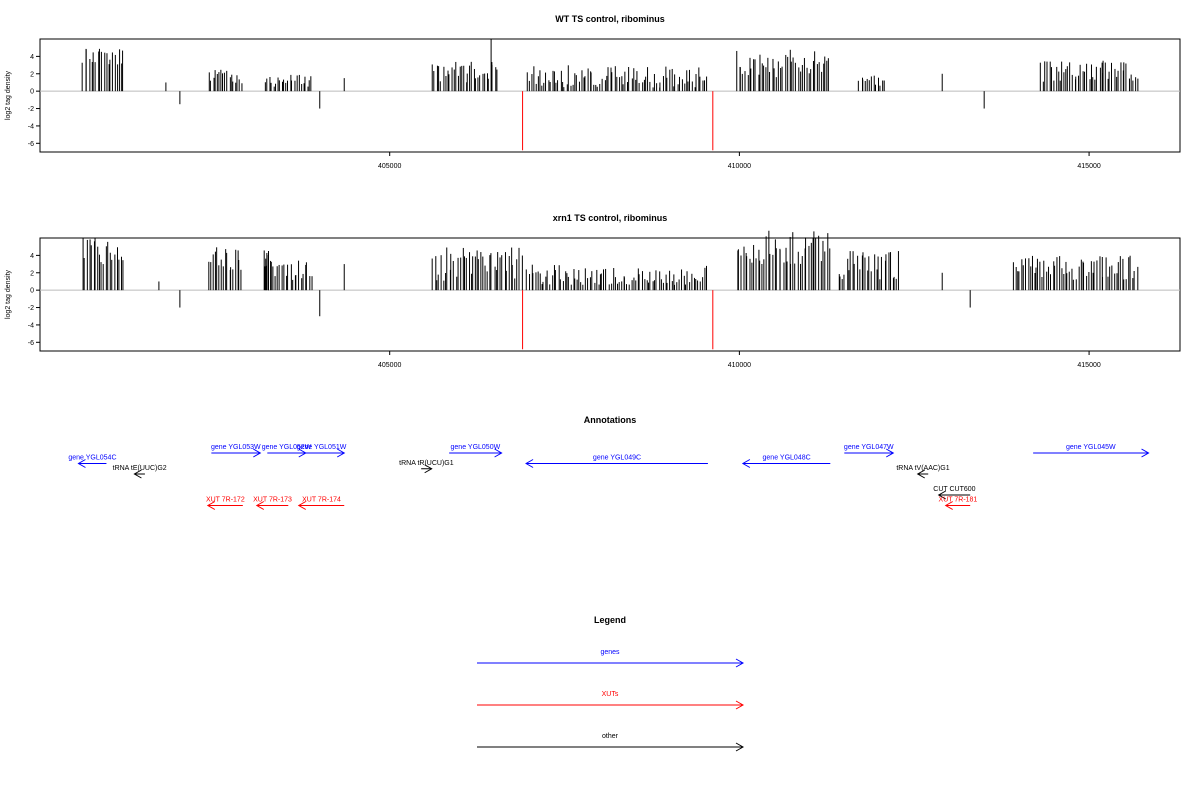 Image resolution: width=1200 pixels, height=800 pixels. What do you see at coordinates (869, 447) in the screenshot?
I see `gene-label: gene YGL047W` at bounding box center [869, 447].